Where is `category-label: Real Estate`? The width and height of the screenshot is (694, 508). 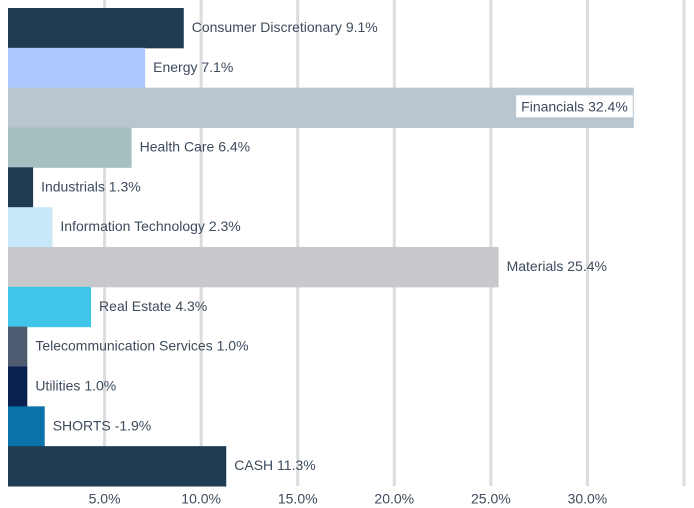
category-label: Real Estate is located at coordinates (135, 305).